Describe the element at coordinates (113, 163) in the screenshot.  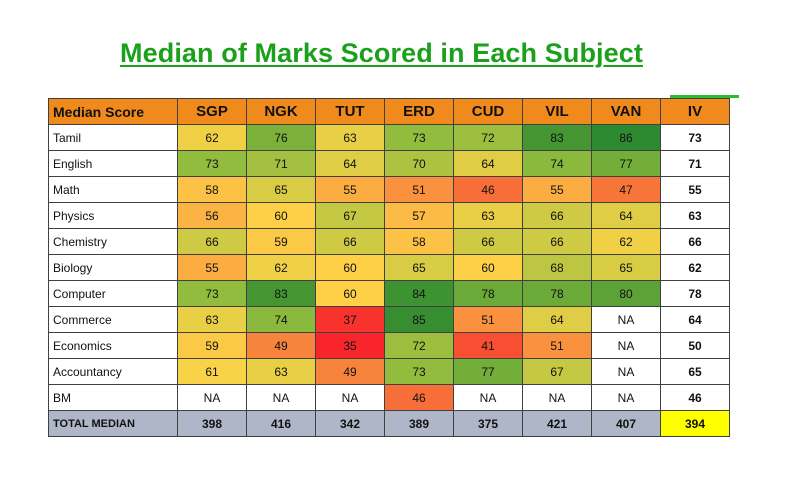
I see `row-label: English` at that location.